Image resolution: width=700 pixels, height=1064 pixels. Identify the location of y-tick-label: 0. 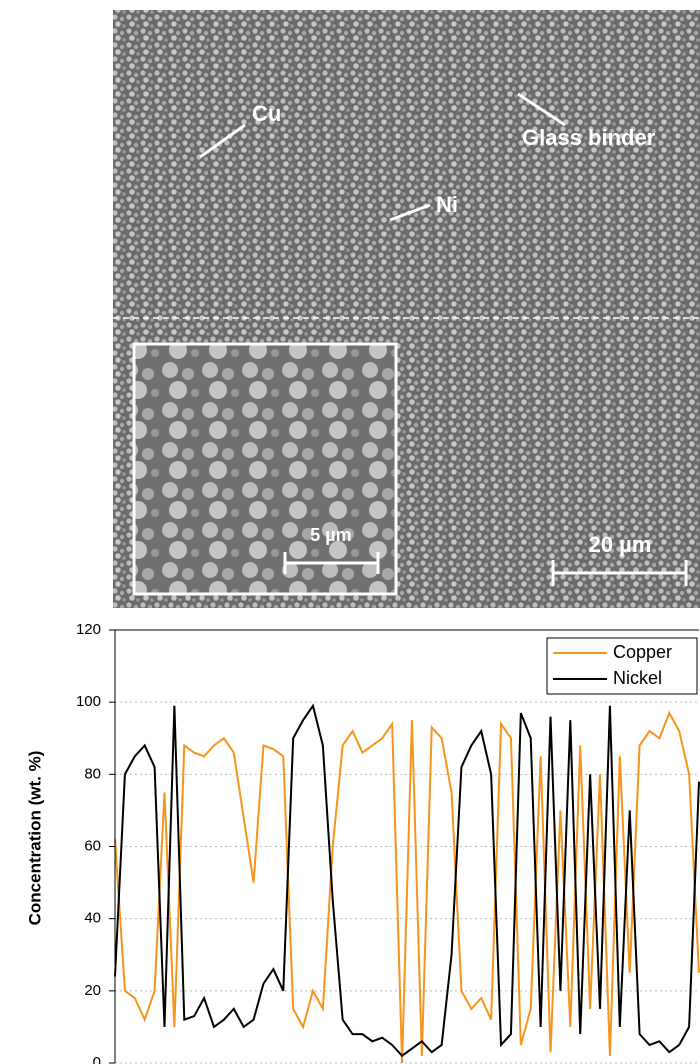
(97, 1059).